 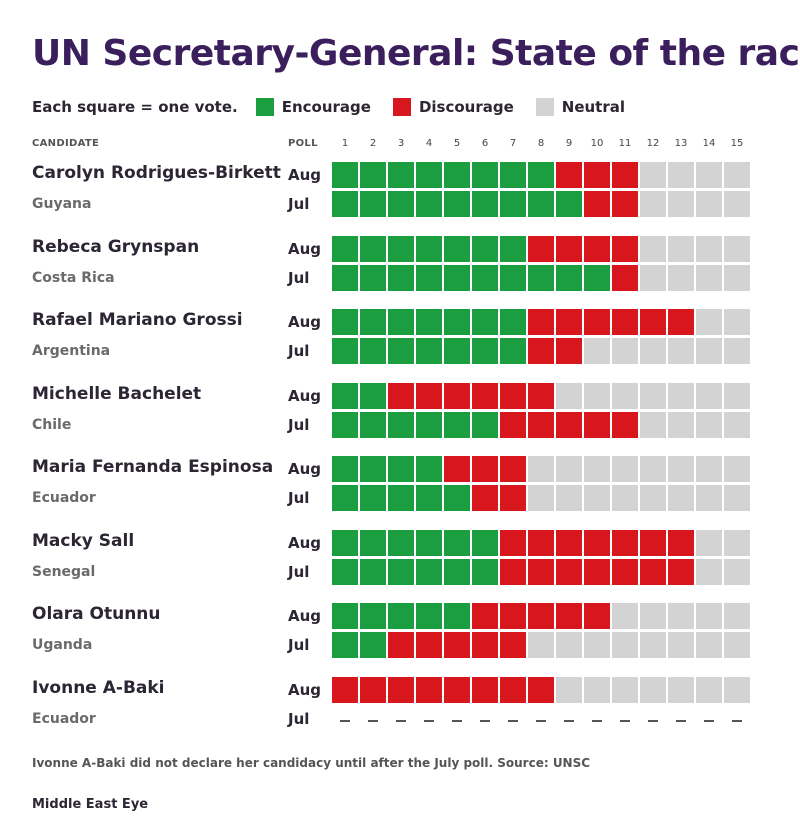 What do you see at coordinates (416, 53) in the screenshot?
I see `chart-title: UN Secretary-General: State of the race` at bounding box center [416, 53].